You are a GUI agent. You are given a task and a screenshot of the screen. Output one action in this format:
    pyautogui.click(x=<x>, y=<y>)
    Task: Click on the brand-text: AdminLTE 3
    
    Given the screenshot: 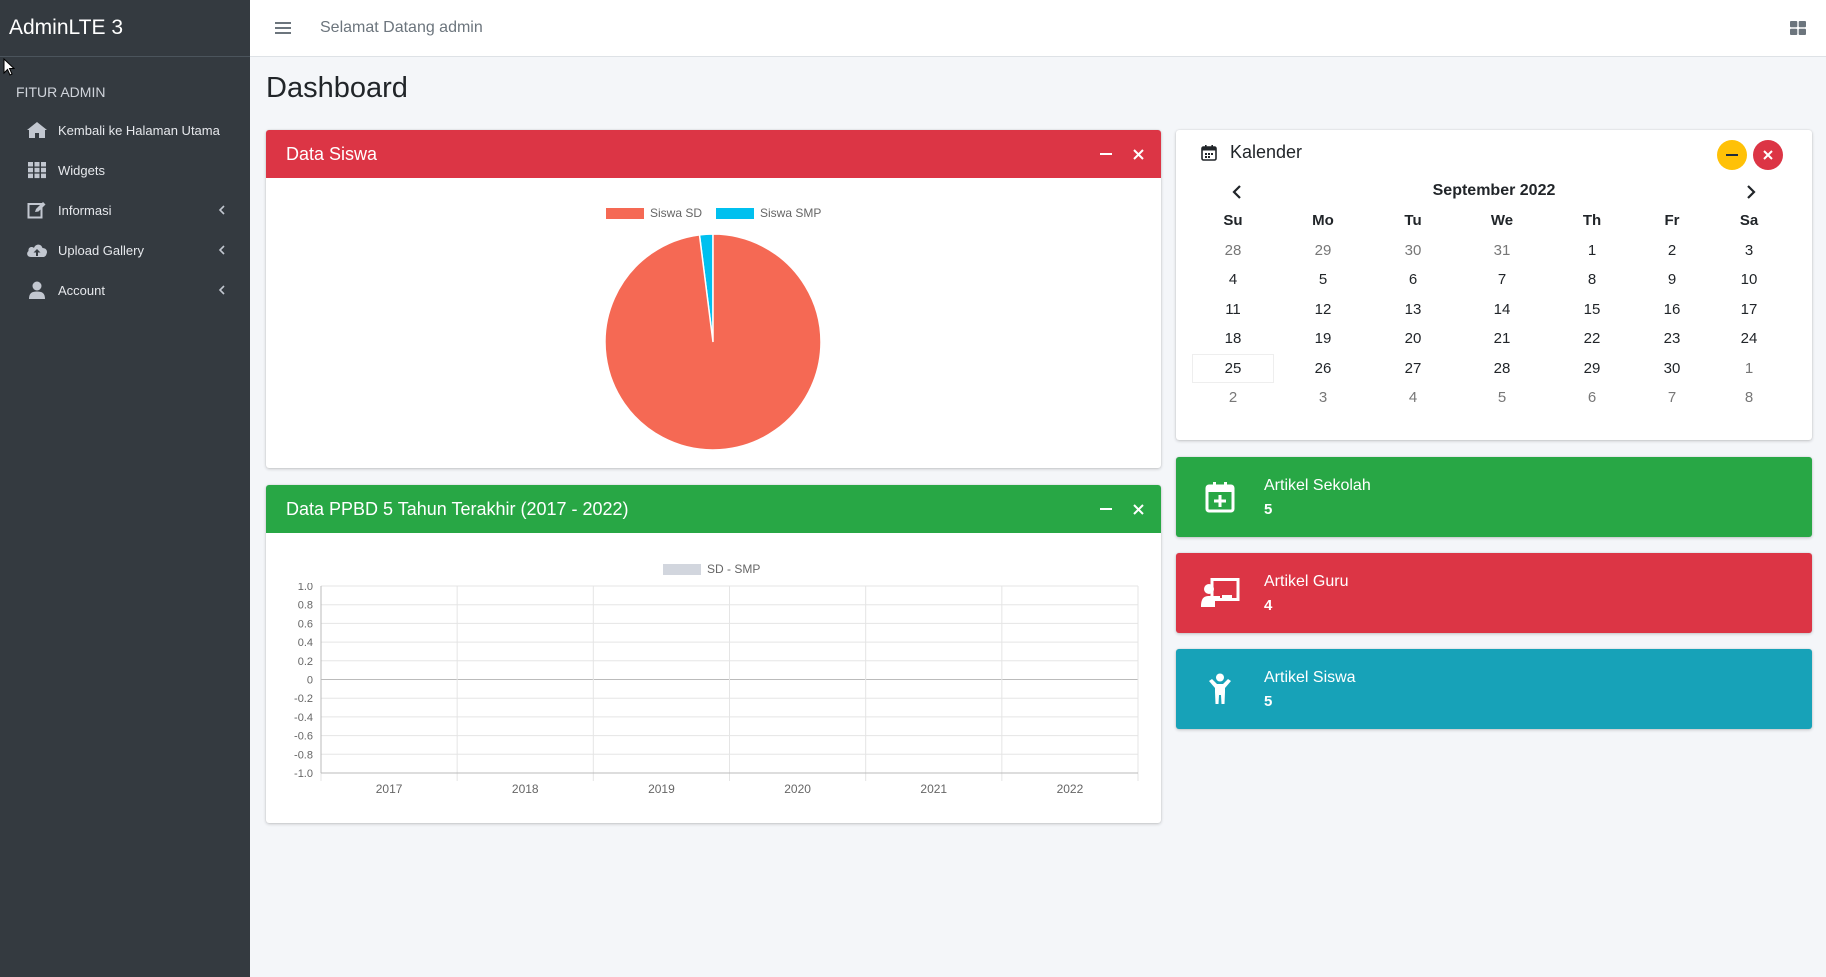 What is the action you would take?
    pyautogui.click(x=66, y=27)
    